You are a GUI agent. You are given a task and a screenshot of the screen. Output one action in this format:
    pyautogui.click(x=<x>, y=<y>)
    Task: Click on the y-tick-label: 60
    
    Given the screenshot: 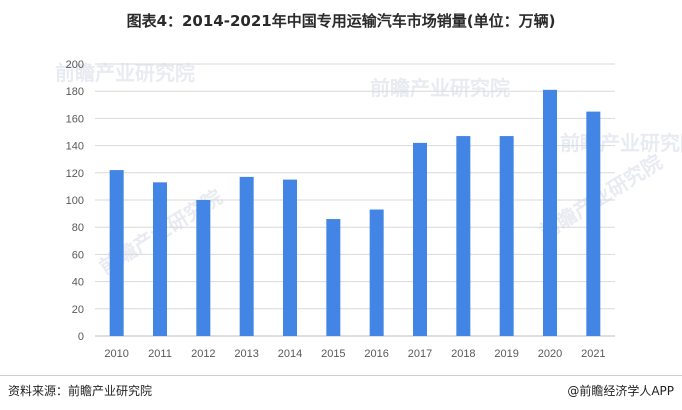 What is the action you would take?
    pyautogui.click(x=78, y=255)
    